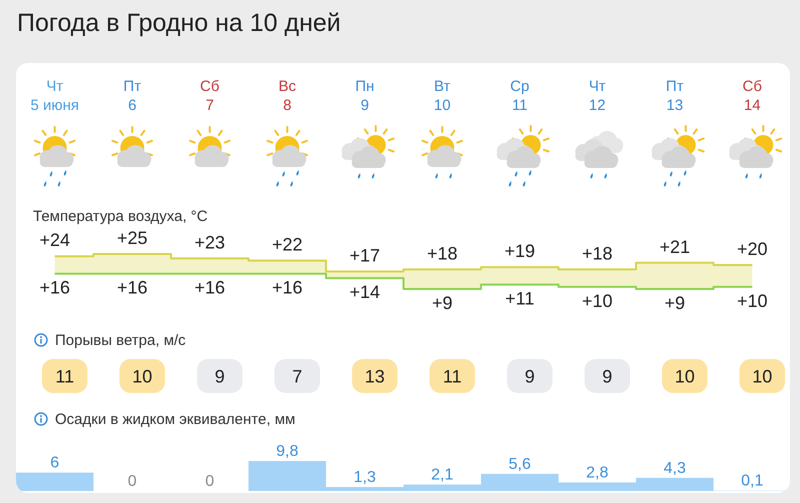 This screenshot has width=800, height=503. Describe the element at coordinates (365, 477) in the screenshot. I see `data-label: 1,3` at that location.